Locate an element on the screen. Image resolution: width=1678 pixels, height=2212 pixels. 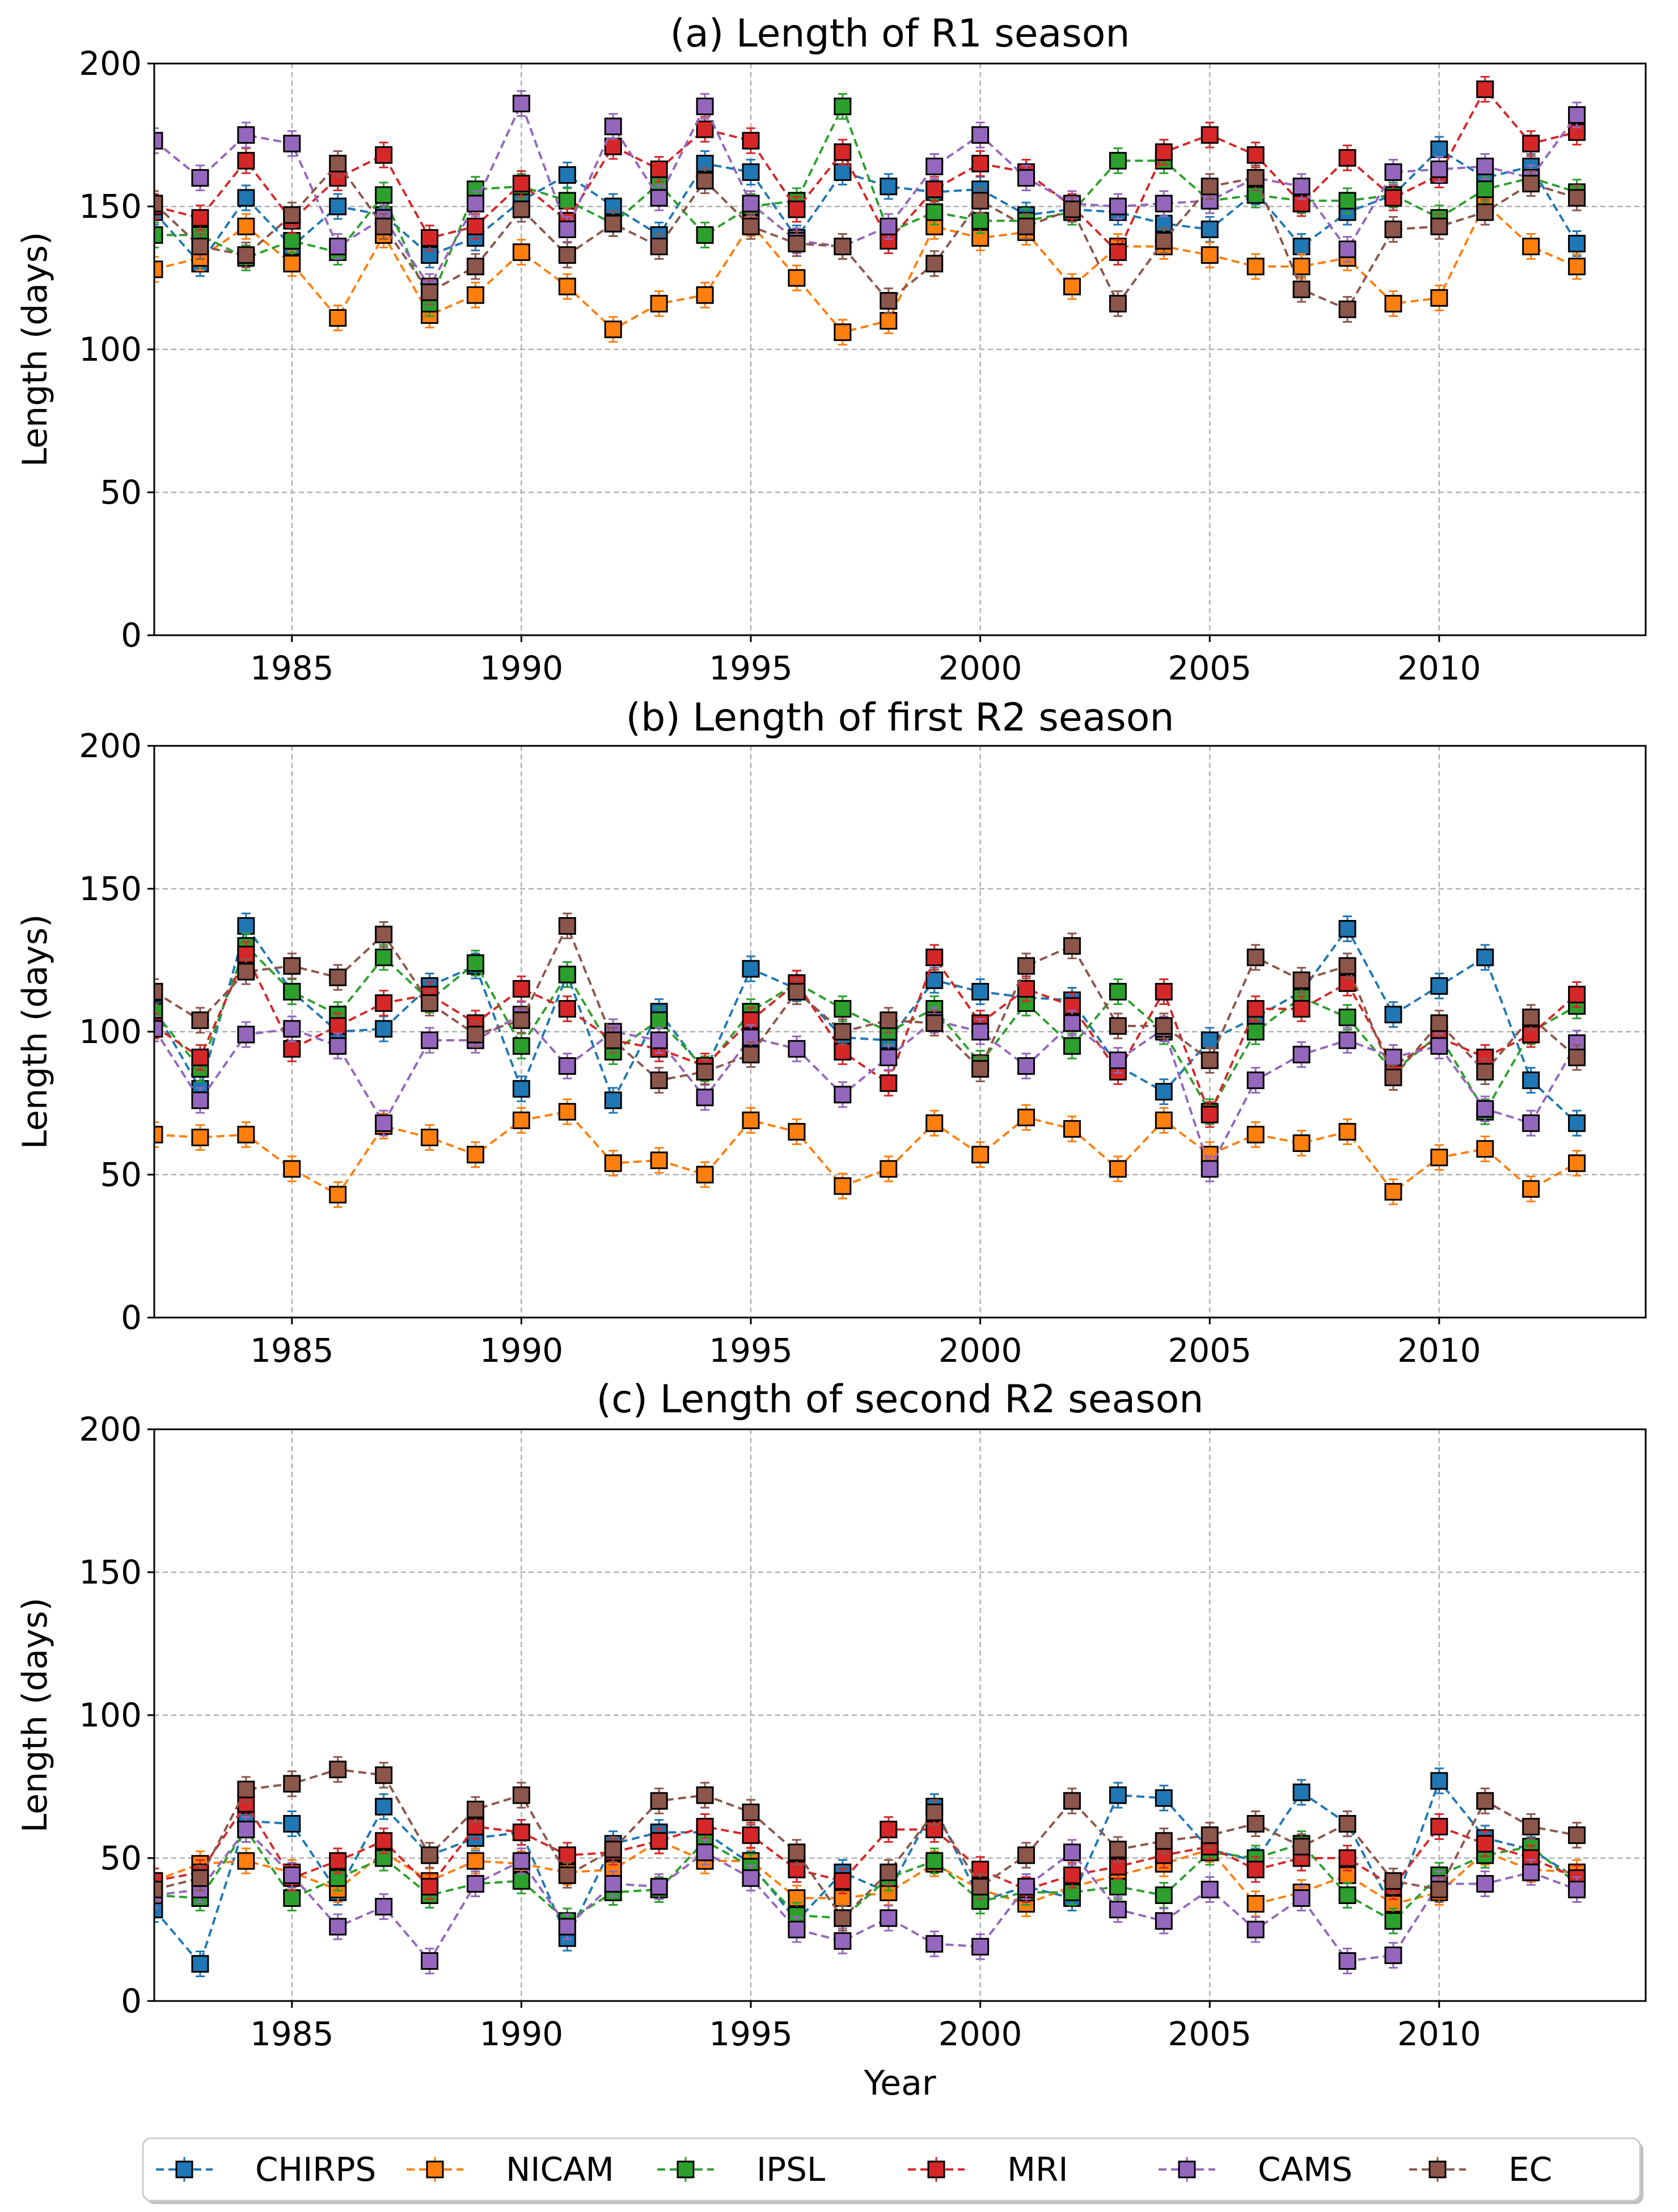
panel-b-ylabel: Length (days) is located at coordinates (35, 1031).